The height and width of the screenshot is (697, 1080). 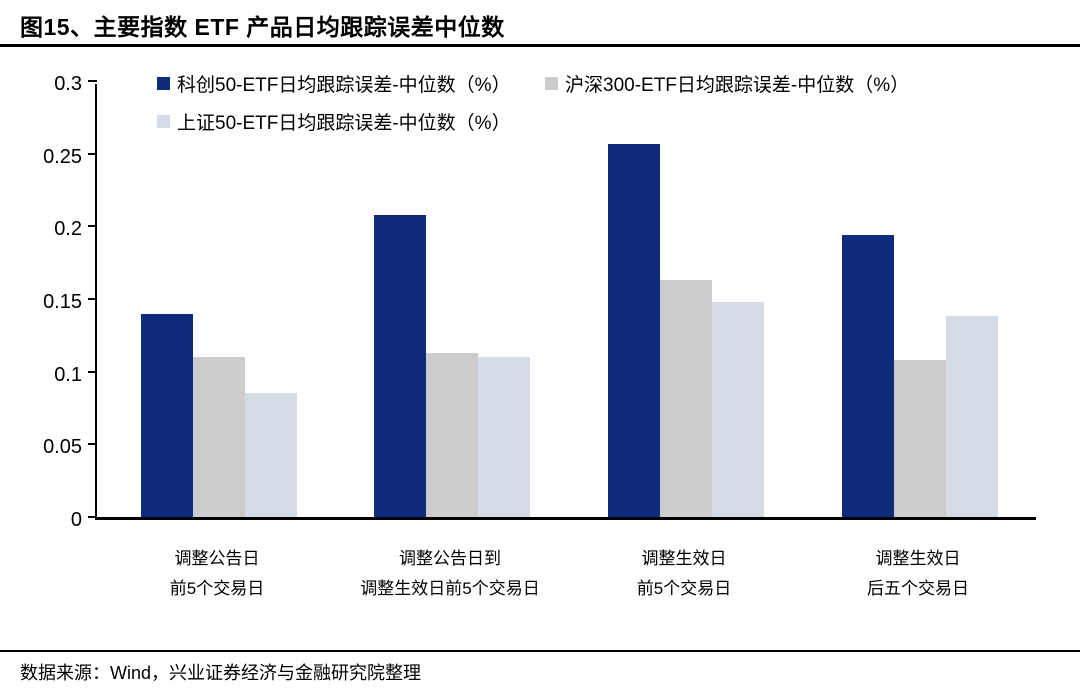 What do you see at coordinates (686, 398) in the screenshot?
I see `bar-group3-series2` at bounding box center [686, 398].